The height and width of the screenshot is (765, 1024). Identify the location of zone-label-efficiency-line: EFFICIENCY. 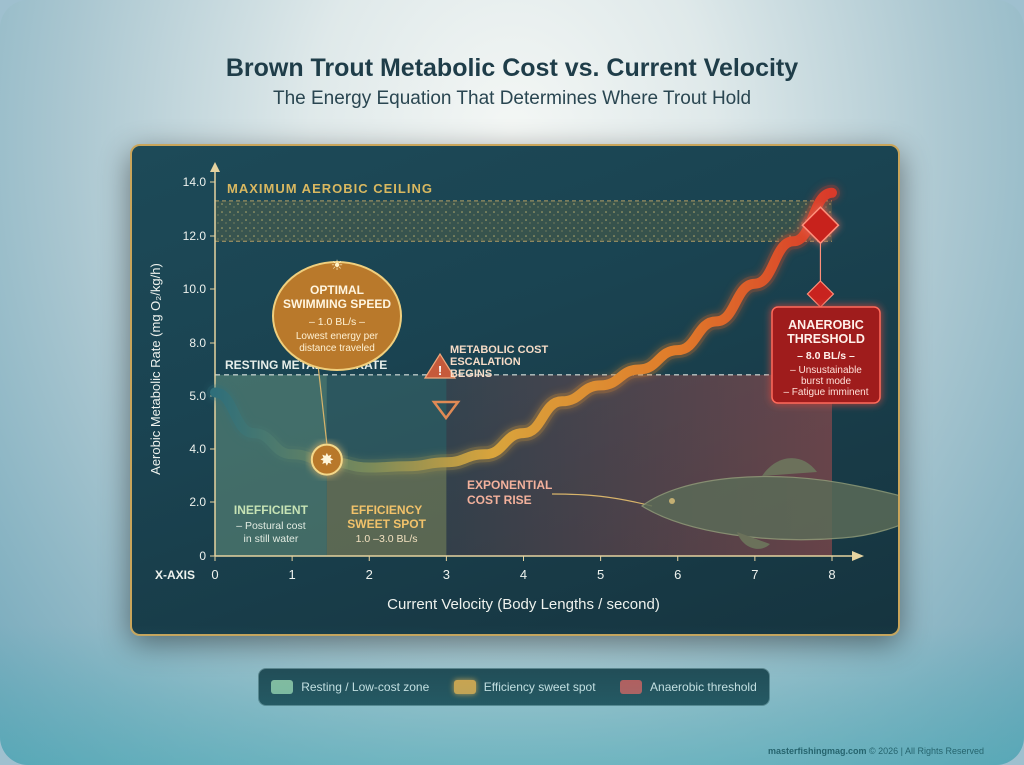
(386, 510).